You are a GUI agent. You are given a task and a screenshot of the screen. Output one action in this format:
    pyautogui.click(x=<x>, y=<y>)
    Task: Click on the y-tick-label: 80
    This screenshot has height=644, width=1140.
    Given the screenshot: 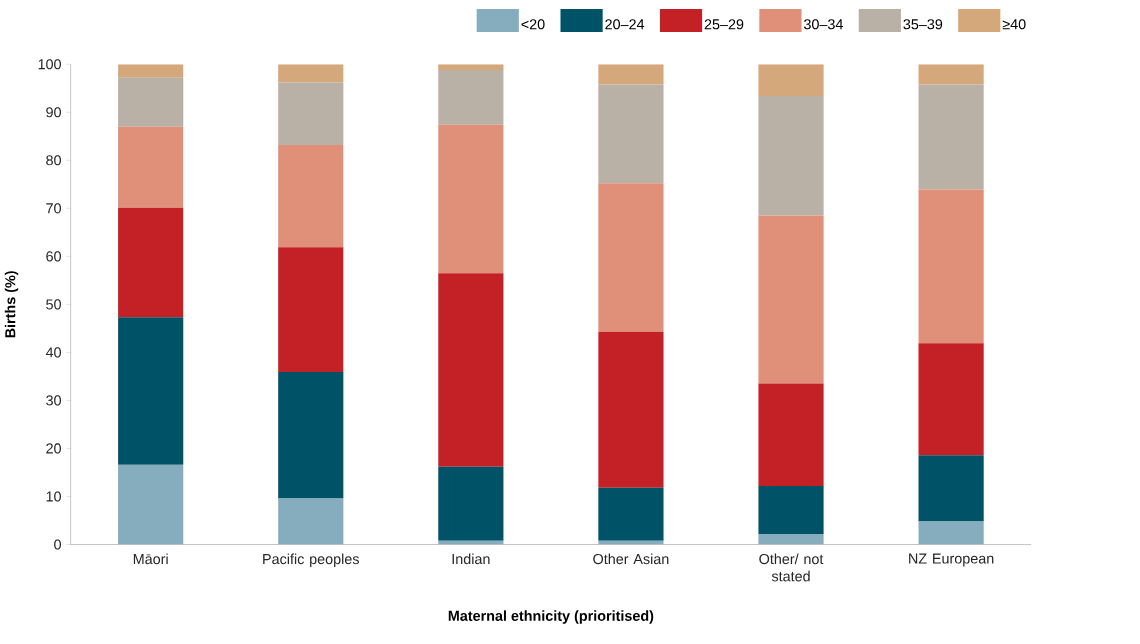 What is the action you would take?
    pyautogui.click(x=53, y=160)
    